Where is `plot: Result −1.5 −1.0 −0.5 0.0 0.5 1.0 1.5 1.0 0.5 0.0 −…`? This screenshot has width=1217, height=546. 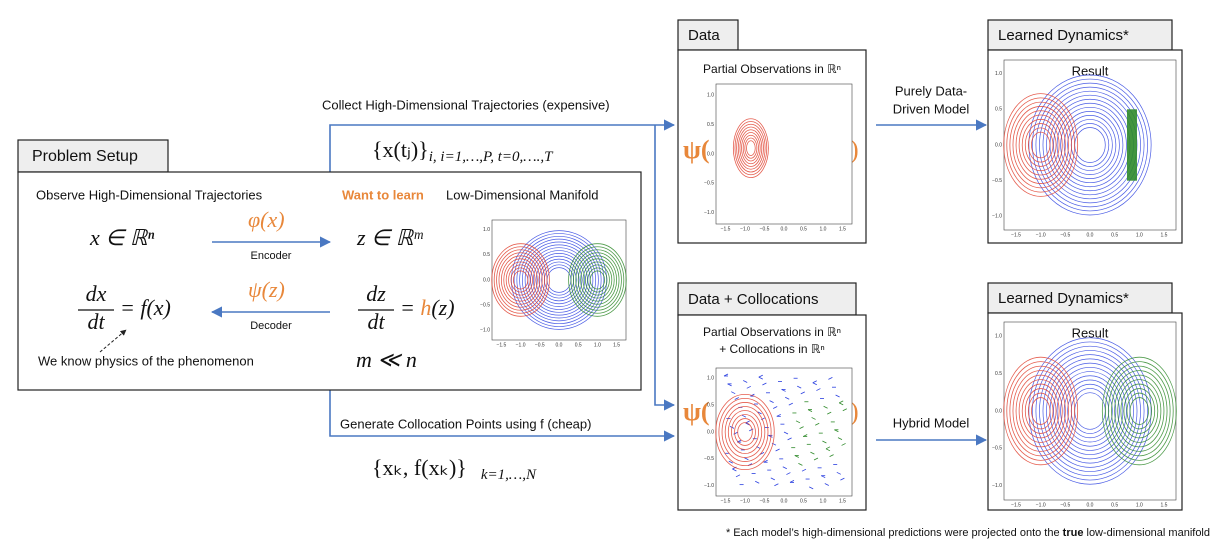
plot: Result −1.5 −1.0 −0.5 0.0 0.5 1.0 1.5 1.0 0.5 0.0 −… is located at coordinates (1084, 414).